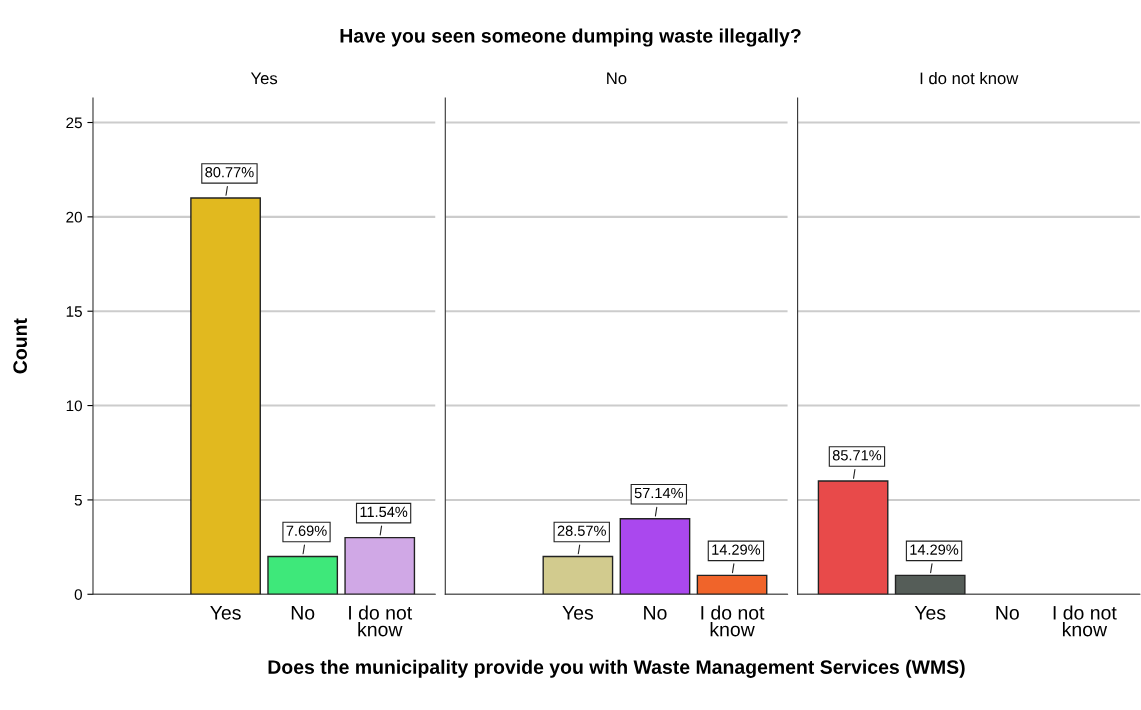 The image size is (1141, 710). Describe the element at coordinates (581, 530) in the screenshot. I see `annotation: 28.57%` at that location.